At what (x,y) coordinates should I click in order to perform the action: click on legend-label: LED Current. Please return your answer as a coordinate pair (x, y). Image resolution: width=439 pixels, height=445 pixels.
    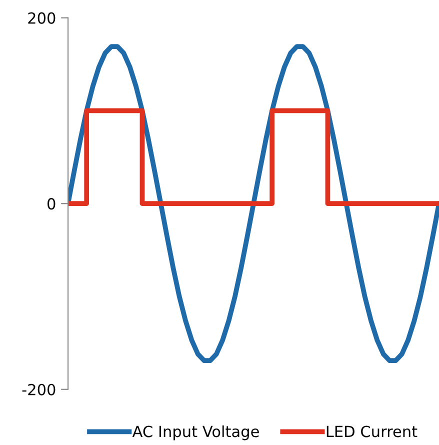
    Looking at the image, I should click on (372, 432).